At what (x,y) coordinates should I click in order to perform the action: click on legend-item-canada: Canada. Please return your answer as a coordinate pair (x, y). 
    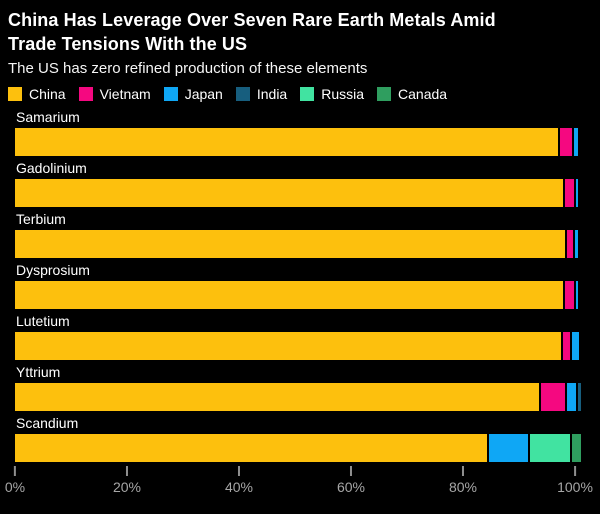
    Looking at the image, I should click on (412, 94).